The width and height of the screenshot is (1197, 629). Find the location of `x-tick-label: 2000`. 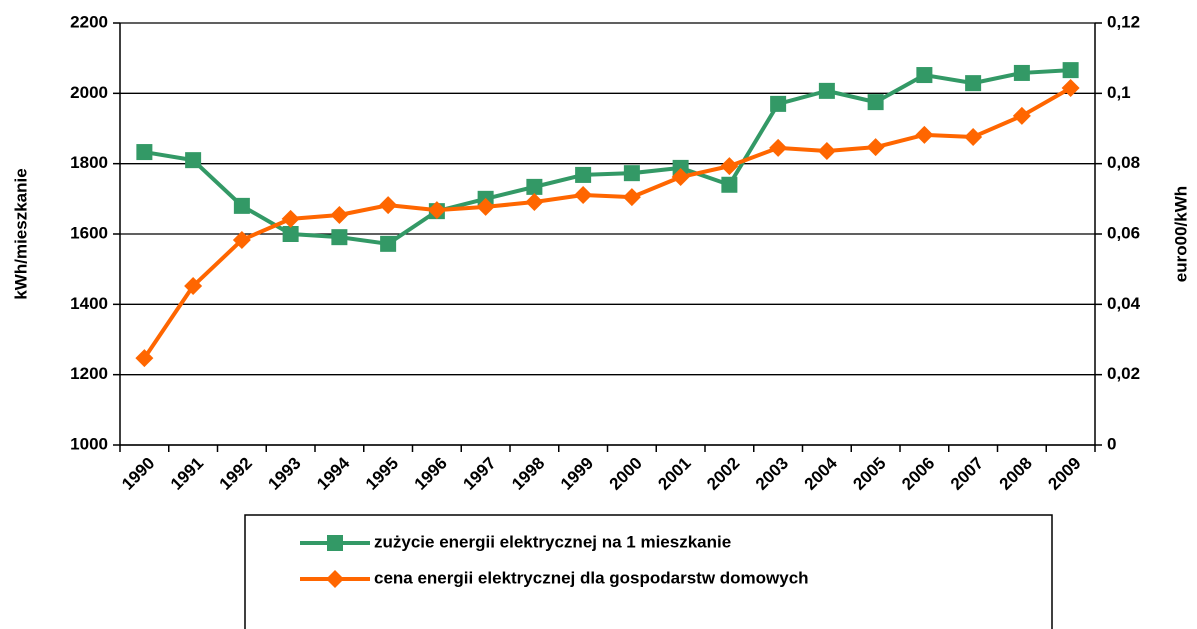

x-tick-label: 2000 is located at coordinates (626, 474).